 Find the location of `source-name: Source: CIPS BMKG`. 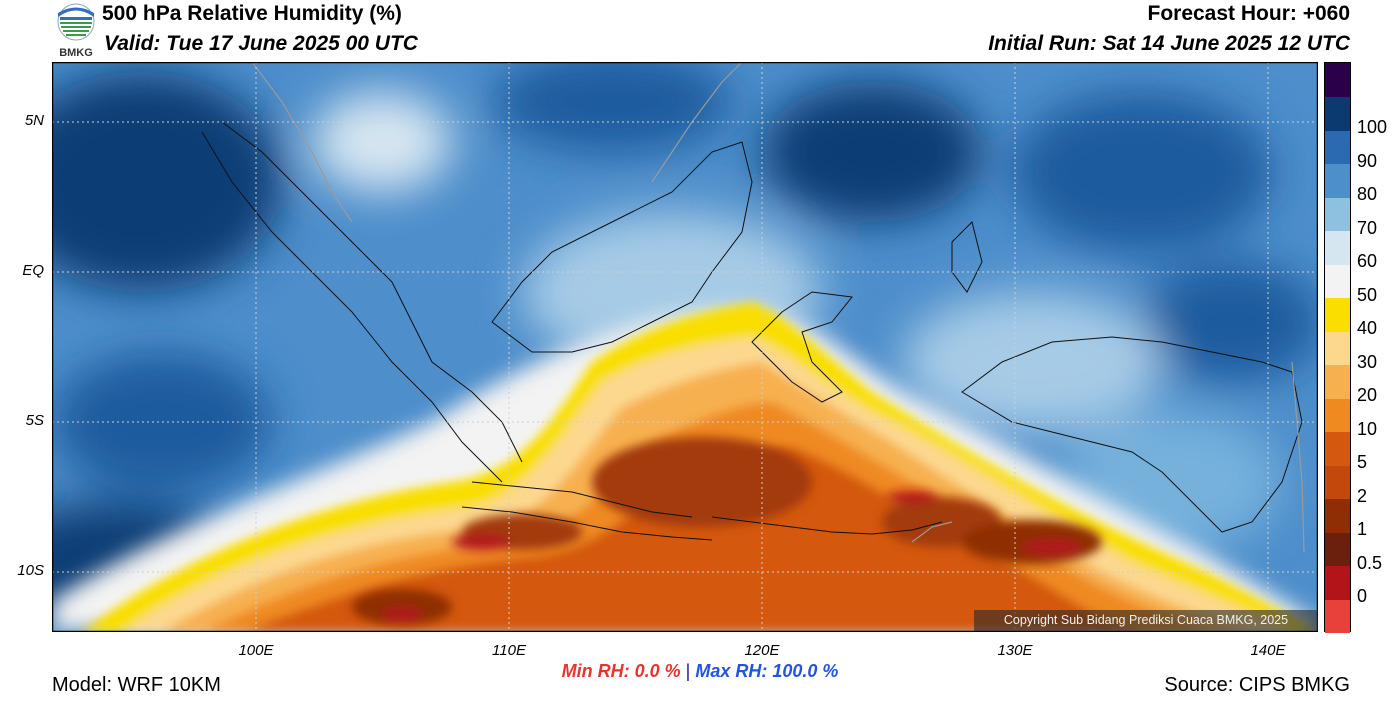

source-name: Source: CIPS BMKG is located at coordinates (1257, 685).